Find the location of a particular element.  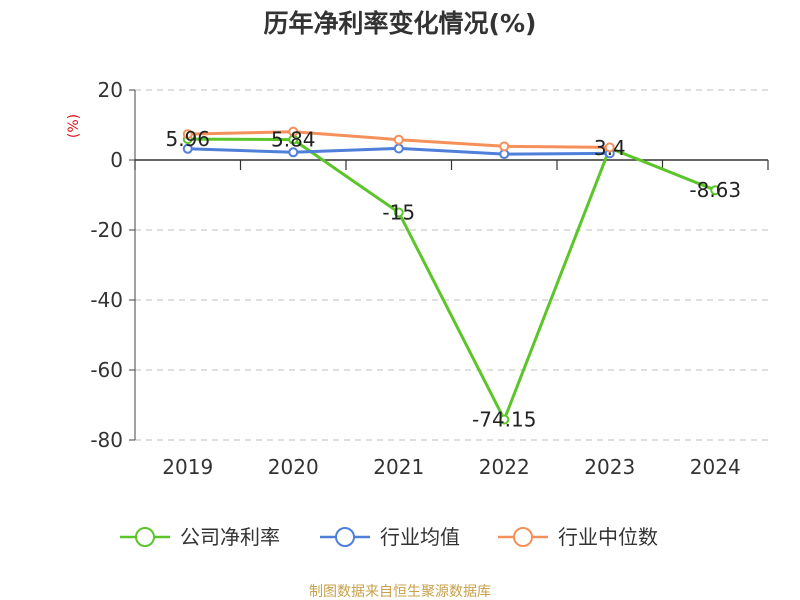

x-tick-label: 2023 is located at coordinates (609, 467).